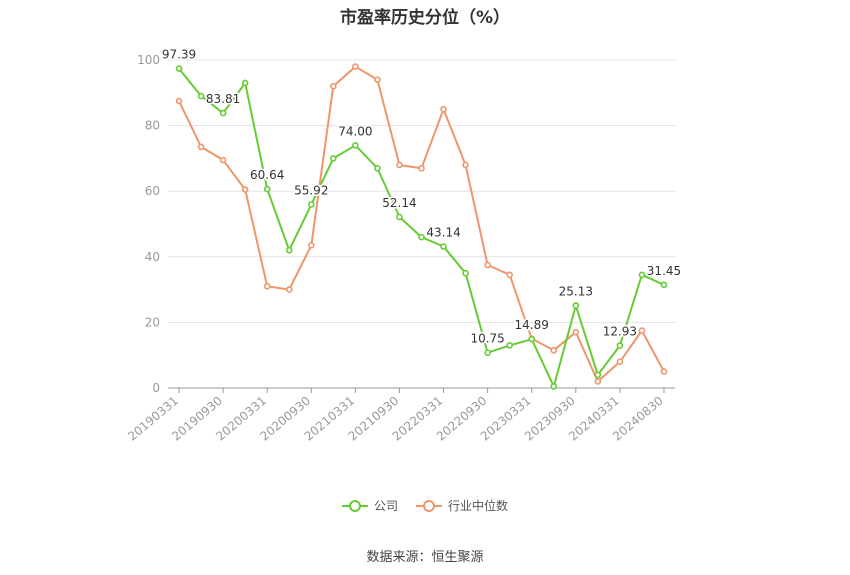 The width and height of the screenshot is (850, 575). What do you see at coordinates (478, 506) in the screenshot?
I see `legend-label-industry-median: 行业中位数` at bounding box center [478, 506].